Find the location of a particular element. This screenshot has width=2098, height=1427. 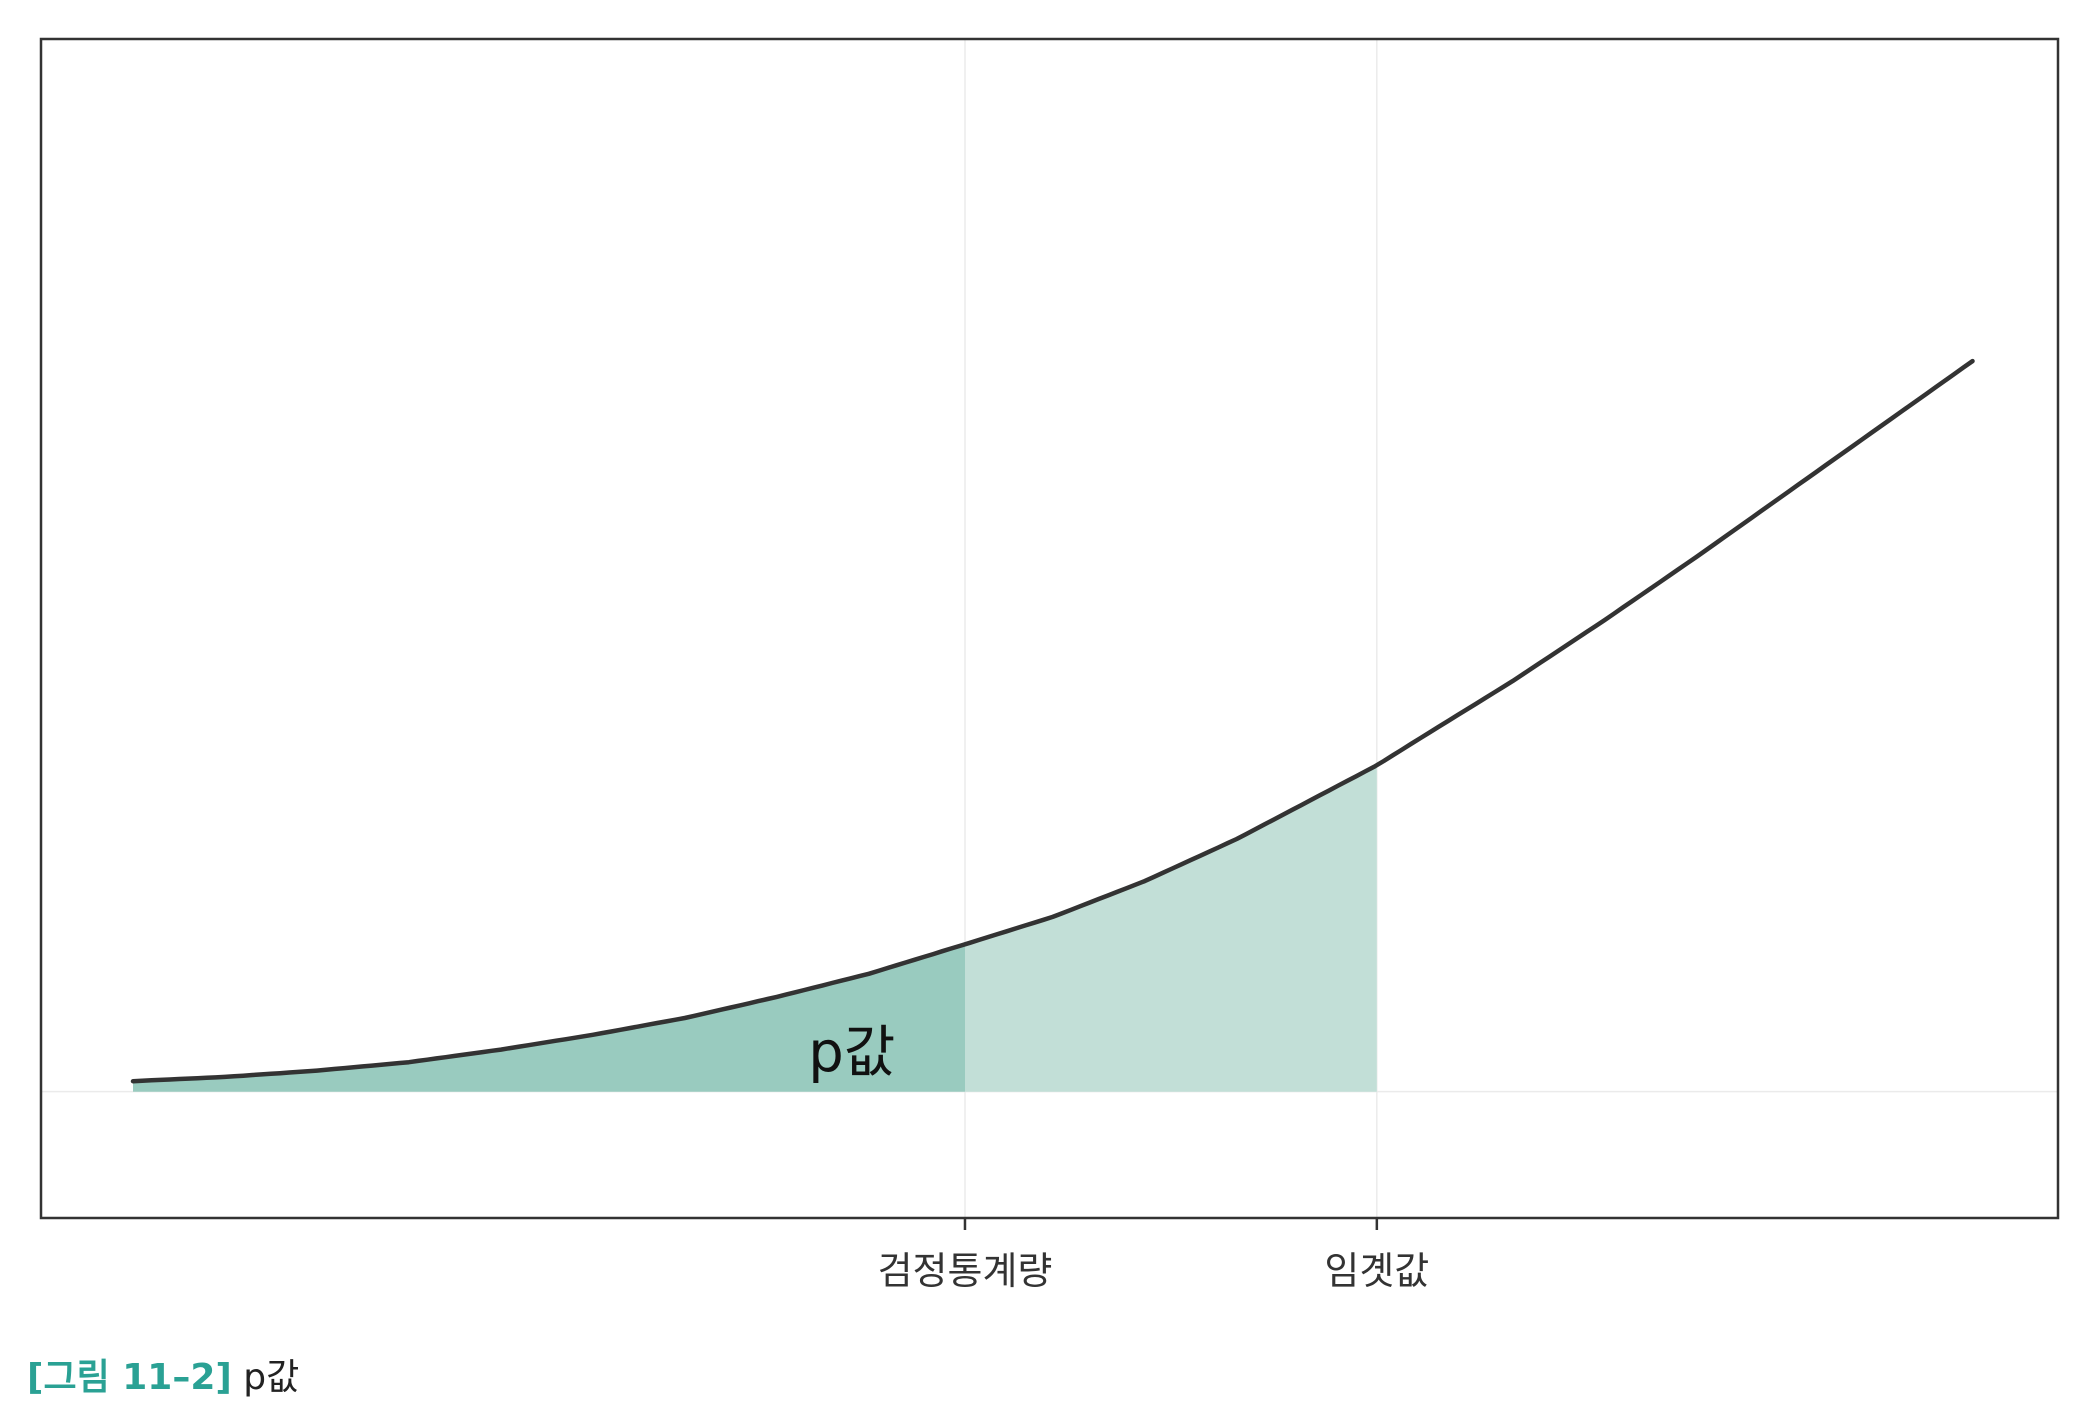

figure-title: p값 is located at coordinates (271, 1377).